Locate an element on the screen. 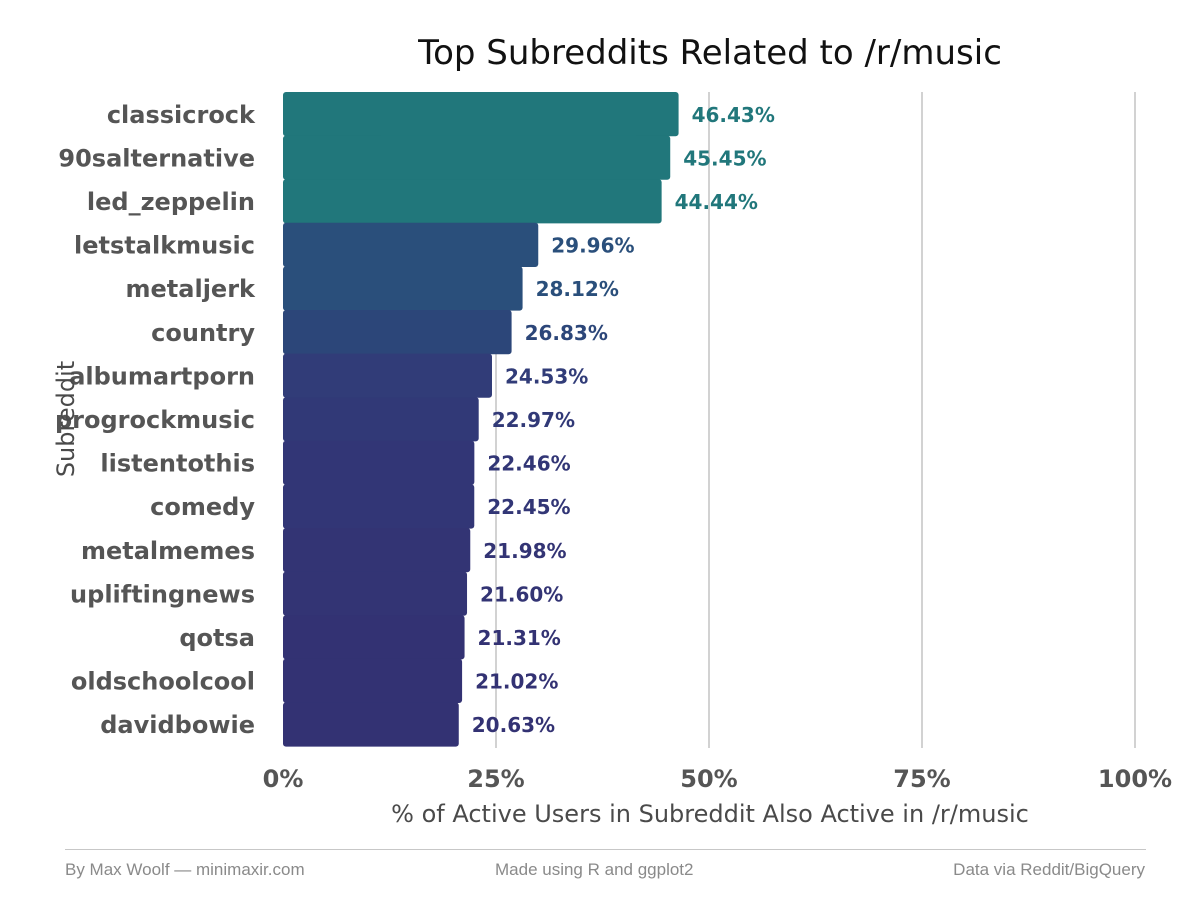  chart-title: Top Subreddits Related to /r/music is located at coordinates (709, 53).